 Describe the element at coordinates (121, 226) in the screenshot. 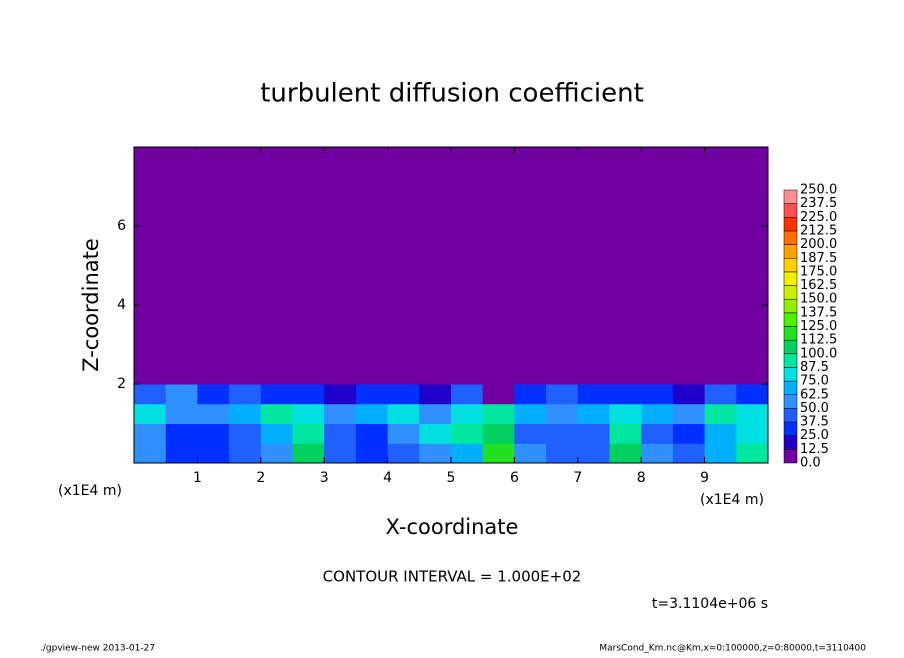

I see `y-tick-label: 6` at that location.